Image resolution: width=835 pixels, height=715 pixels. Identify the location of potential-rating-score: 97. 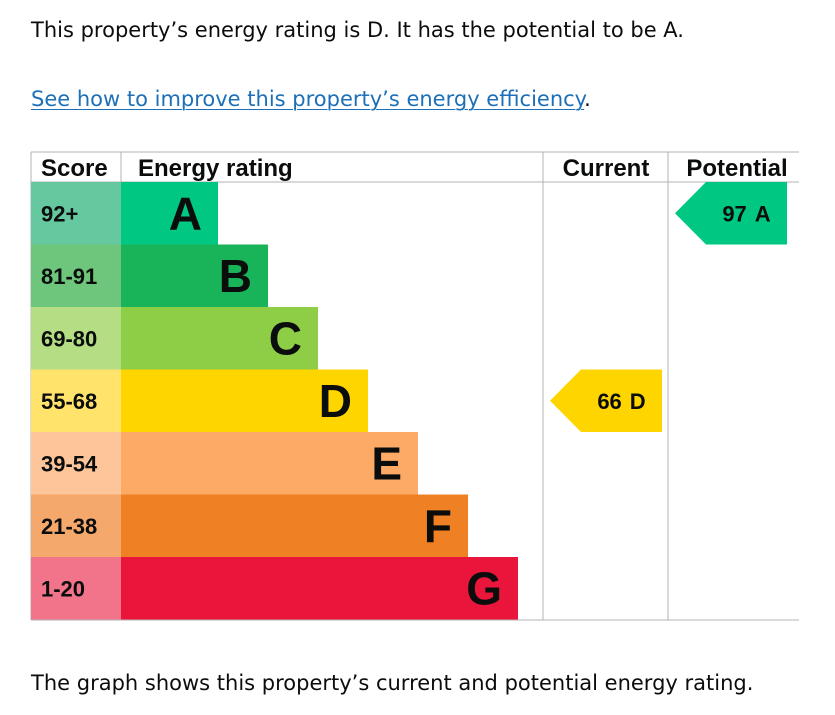
(734, 213).